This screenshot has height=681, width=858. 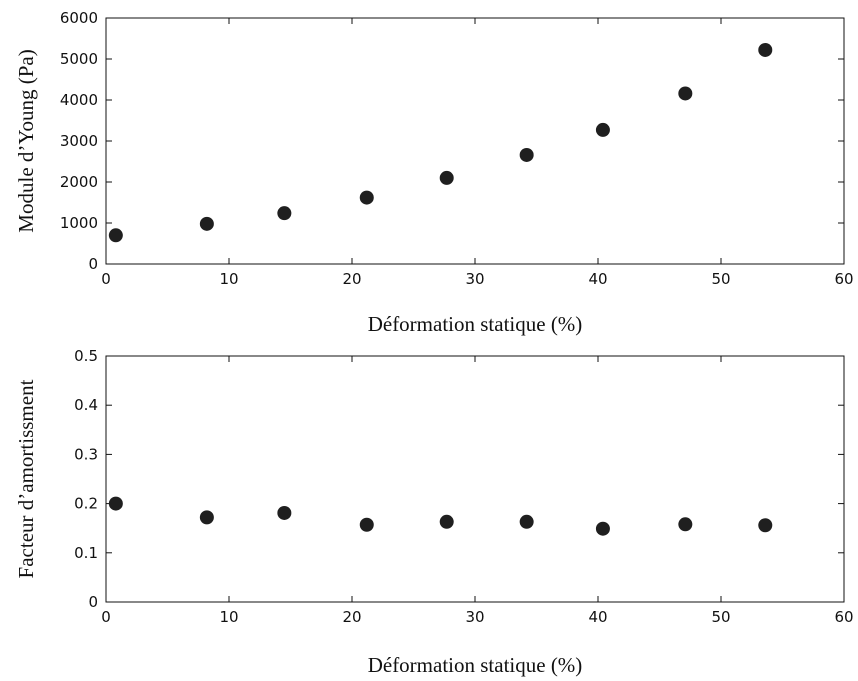 I want to click on y-tick-label: 1000, so click(x=79, y=223).